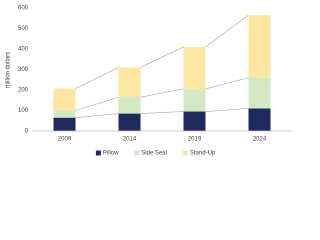 The height and width of the screenshot is (240, 320). What do you see at coordinates (260, 140) in the screenshot?
I see `x-tick-label: 2024` at bounding box center [260, 140].